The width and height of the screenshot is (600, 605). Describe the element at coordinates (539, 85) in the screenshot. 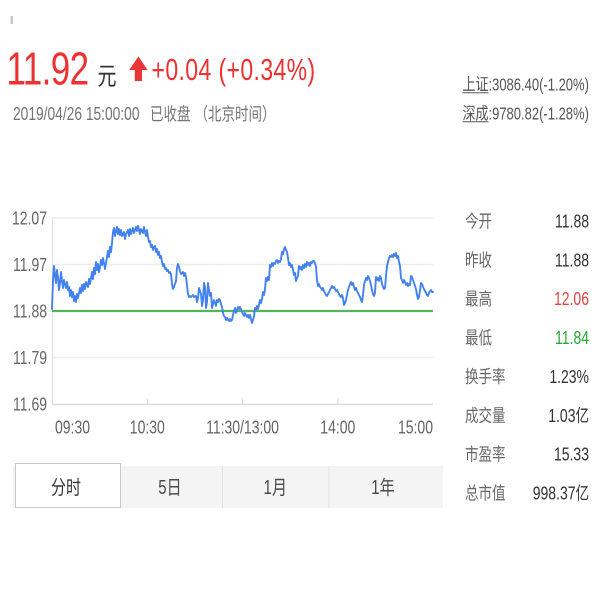

I see `svg-text: :3086.40(-1.20%)` at that location.